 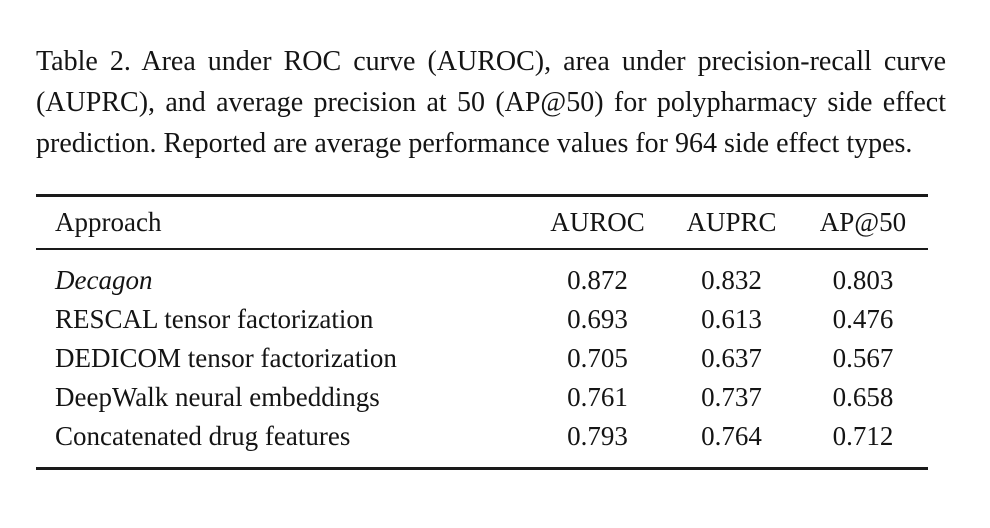 What do you see at coordinates (863, 280) in the screenshot?
I see `ap50-cell: 0.803` at bounding box center [863, 280].